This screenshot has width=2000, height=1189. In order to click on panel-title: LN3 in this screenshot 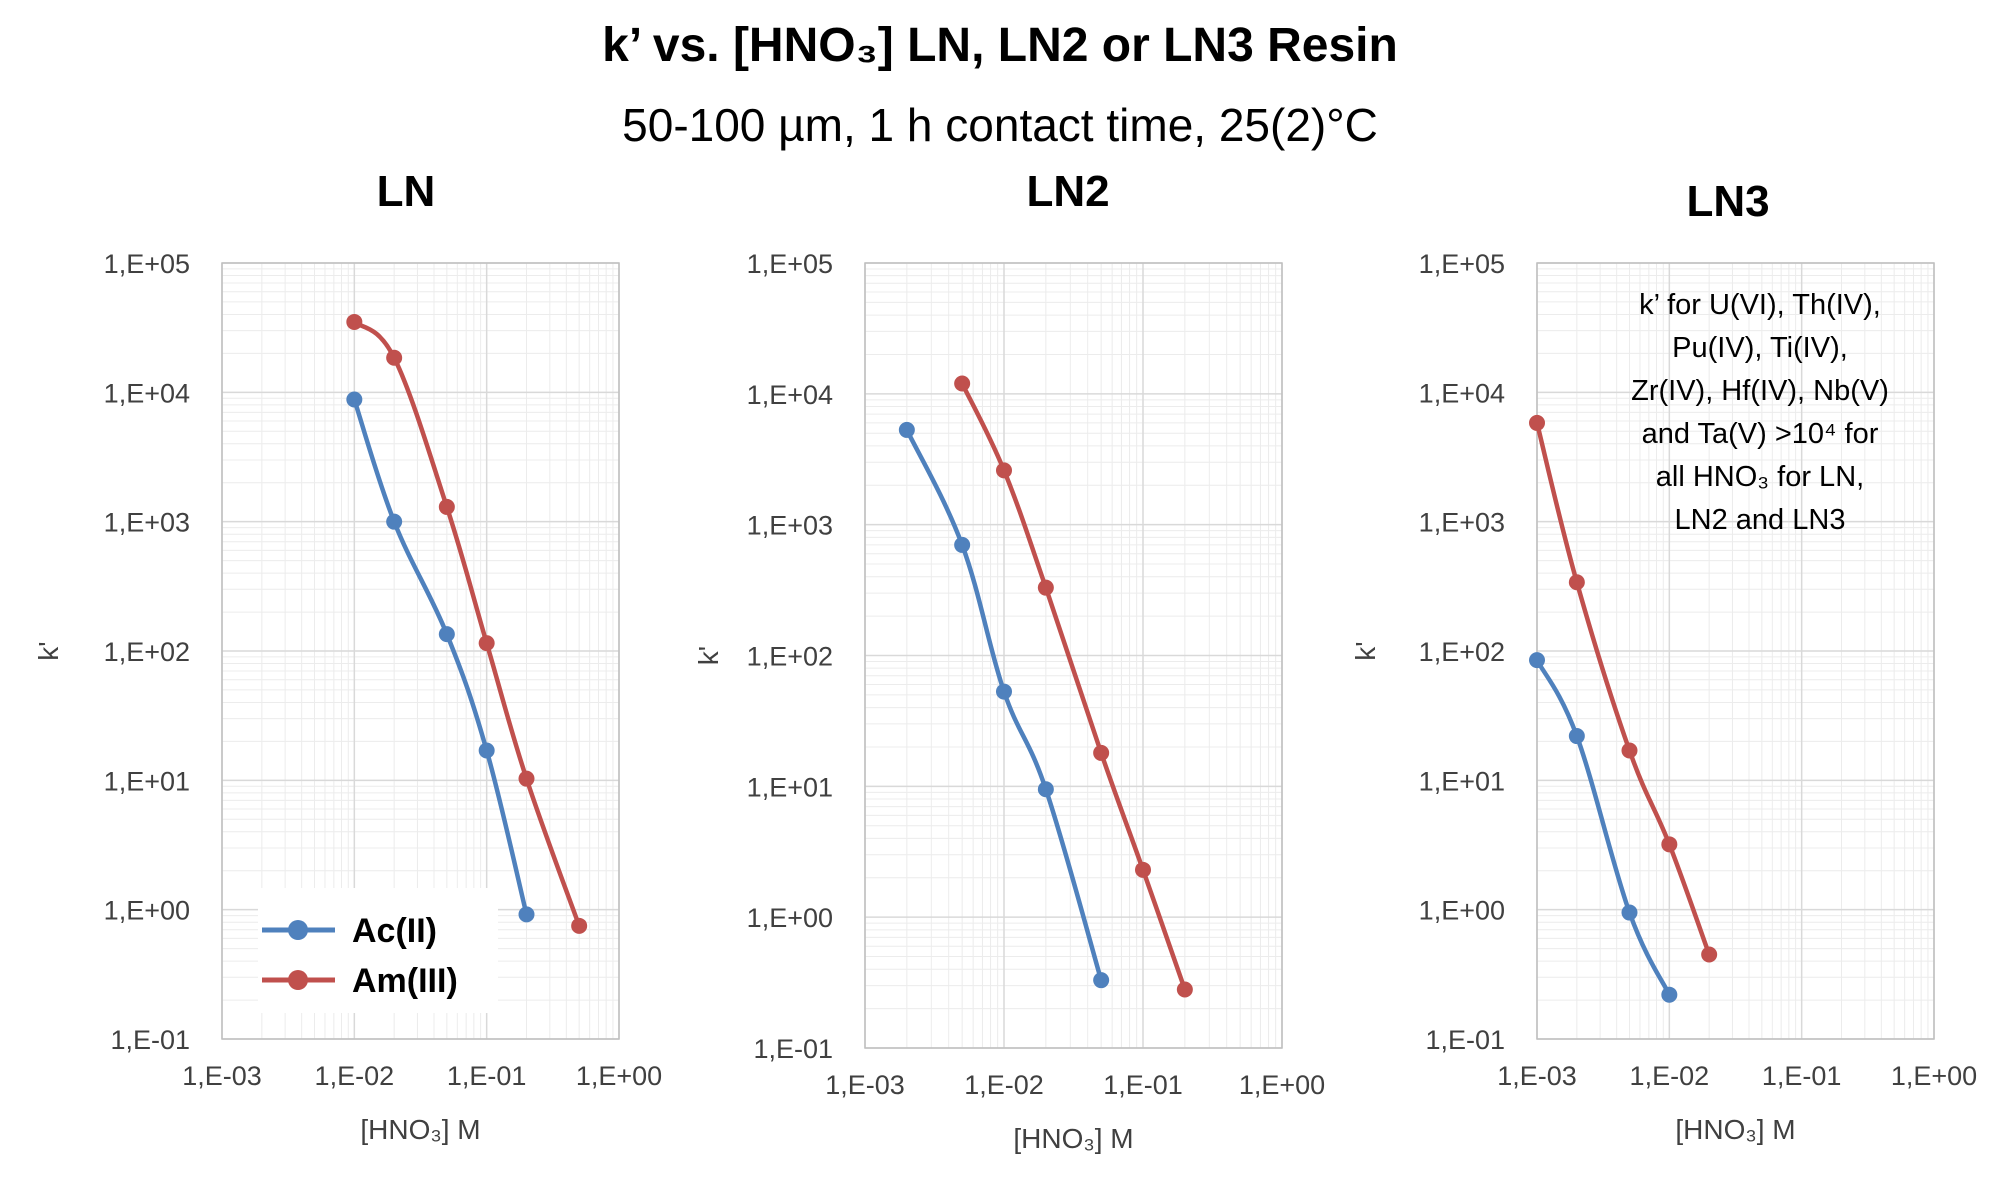, I will do `click(1727, 201)`.